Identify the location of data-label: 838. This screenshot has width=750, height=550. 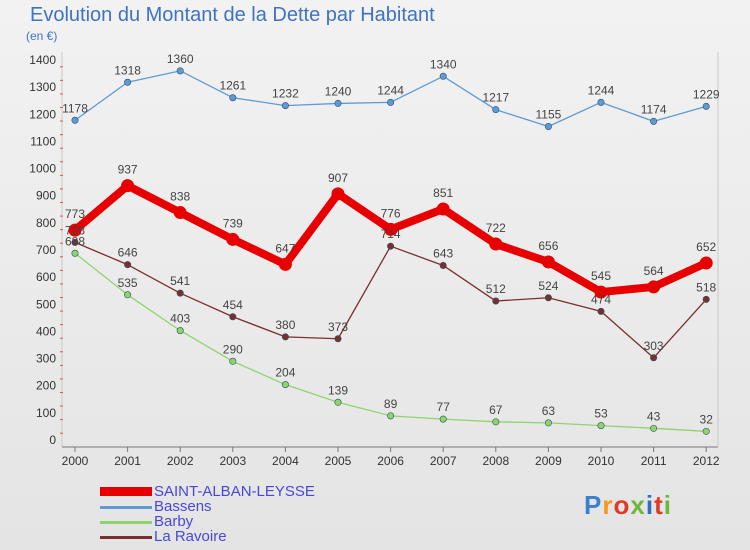
(180, 197).